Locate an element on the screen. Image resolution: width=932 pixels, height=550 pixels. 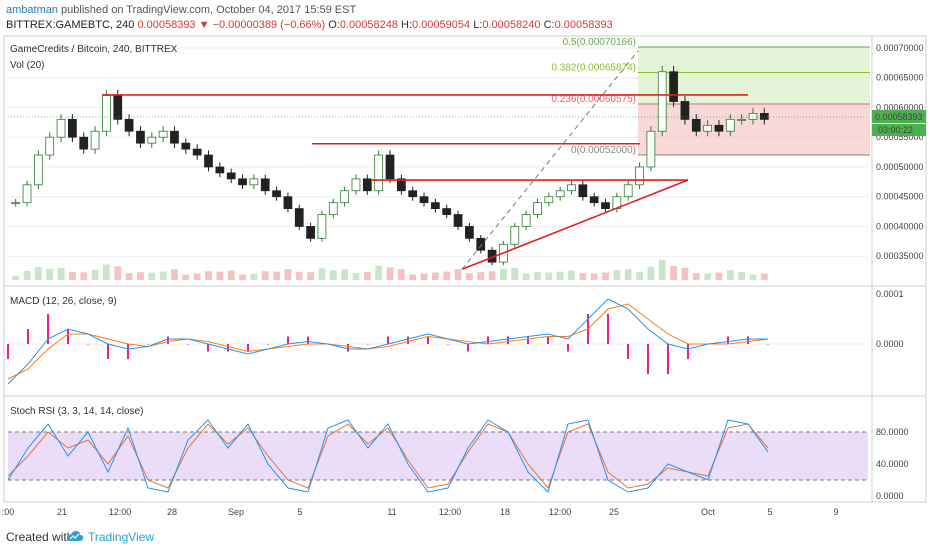
fib-red-zone is located at coordinates (754, 130).